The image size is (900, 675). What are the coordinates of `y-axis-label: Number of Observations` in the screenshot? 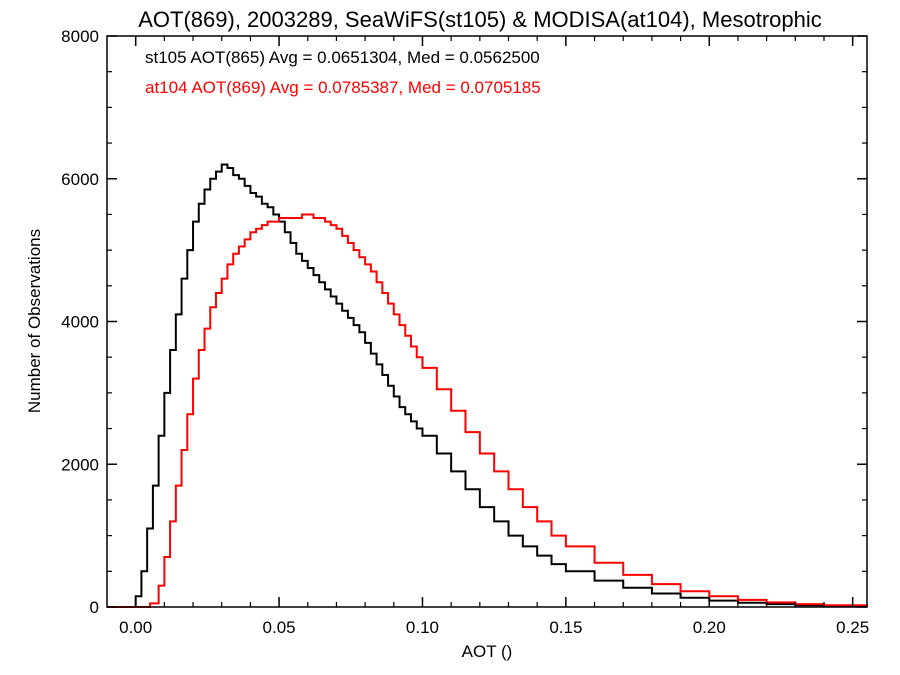 It's located at (34, 321).